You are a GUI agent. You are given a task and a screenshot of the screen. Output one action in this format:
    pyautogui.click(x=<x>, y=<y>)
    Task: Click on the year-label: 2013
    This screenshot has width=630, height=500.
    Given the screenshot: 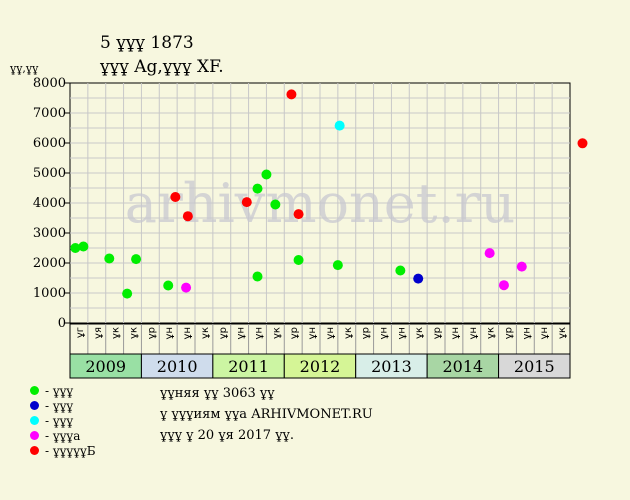 What is the action you would take?
    pyautogui.click(x=391, y=366)
    